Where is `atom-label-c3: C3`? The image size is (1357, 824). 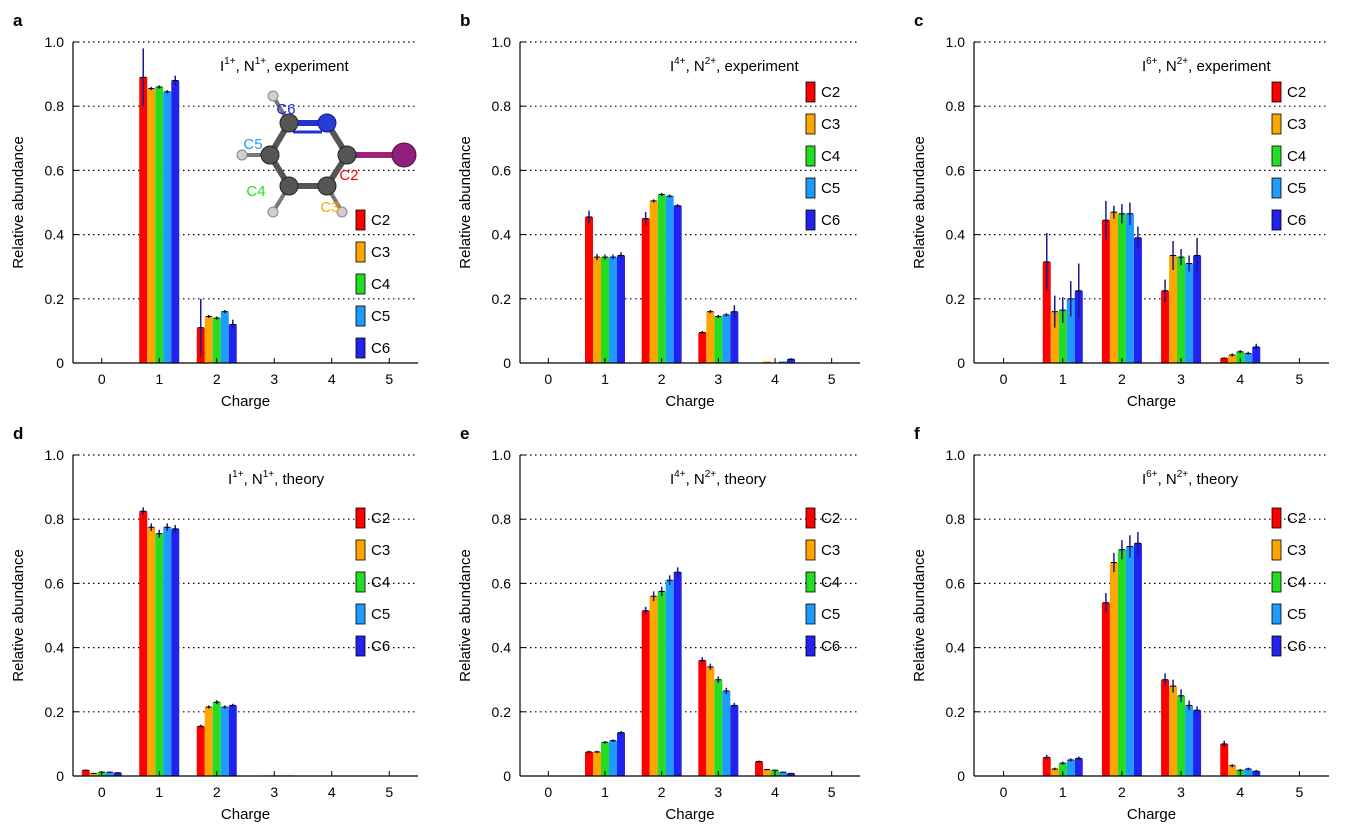 atom-label-c3: C3 is located at coordinates (329, 207).